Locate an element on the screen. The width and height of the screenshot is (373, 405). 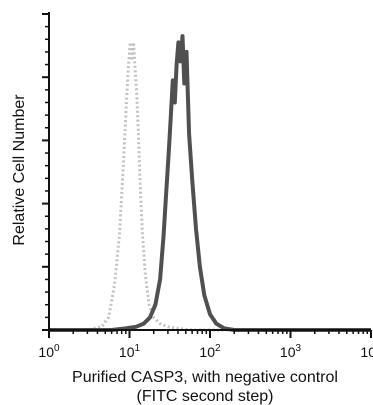
y-axis-label: Relative Cell Number is located at coordinates (19, 170).